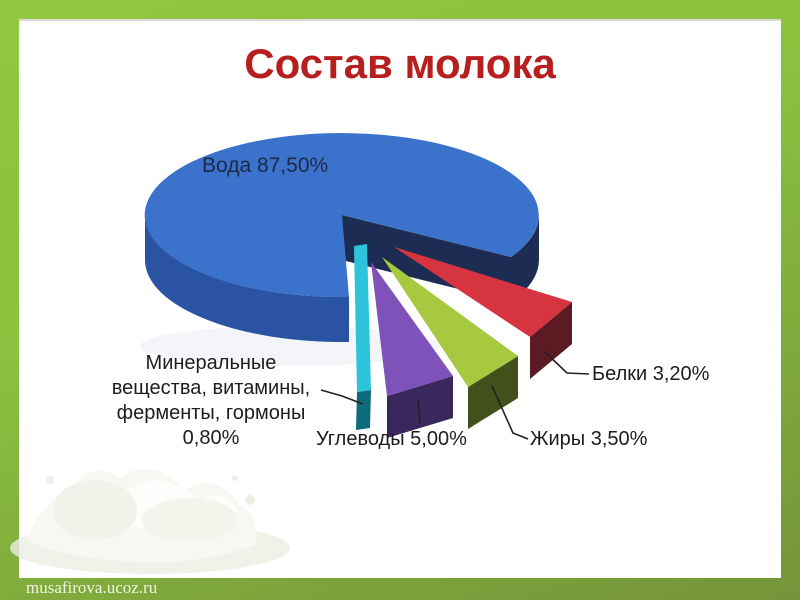 Image resolution: width=800 pixels, height=600 pixels. Describe the element at coordinates (651, 374) in the screenshot. I see `label-proteins: Белки 3,20%` at that location.